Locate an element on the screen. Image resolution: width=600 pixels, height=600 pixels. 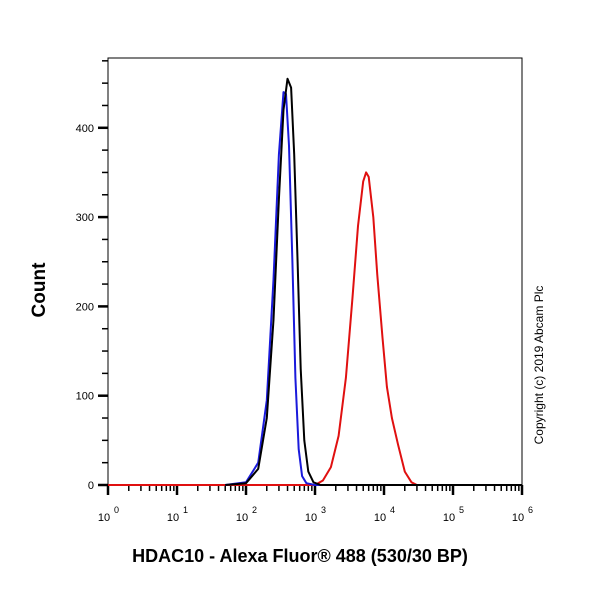
y-axis-title: Count is located at coordinates (40, 290).